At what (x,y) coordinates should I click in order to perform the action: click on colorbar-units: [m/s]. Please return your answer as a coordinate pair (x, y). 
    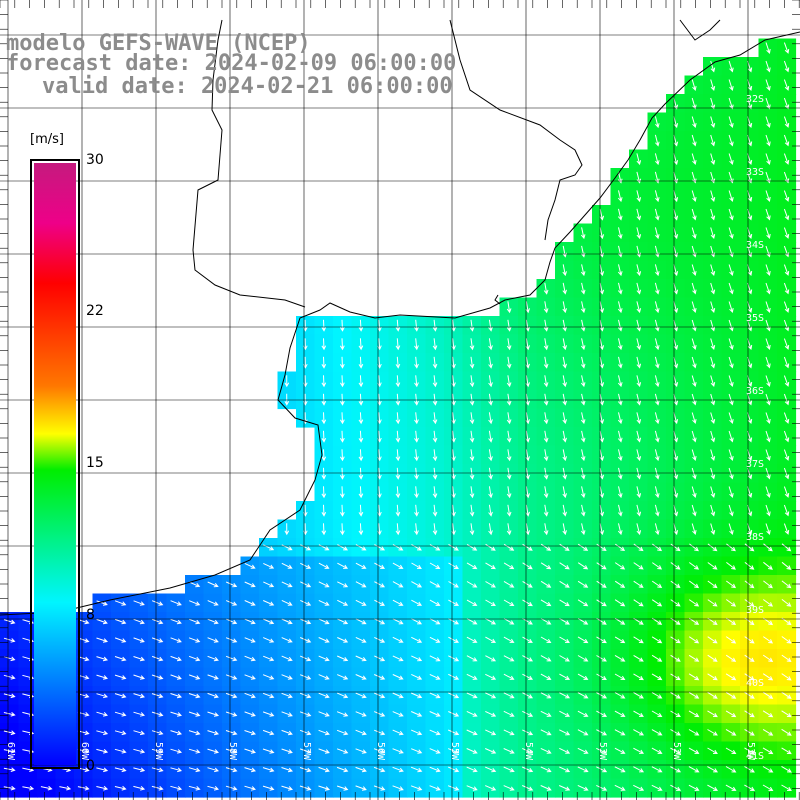
    Looking at the image, I should click on (47, 139).